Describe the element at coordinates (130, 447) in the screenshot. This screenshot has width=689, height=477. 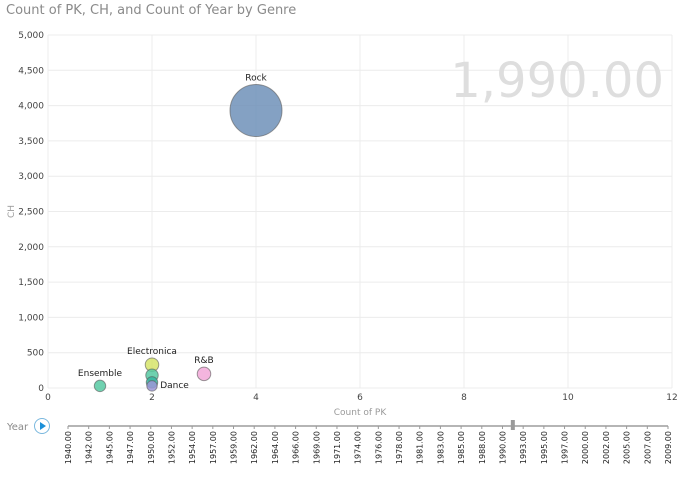
I see `year-tick-label: 1947.00` at that location.